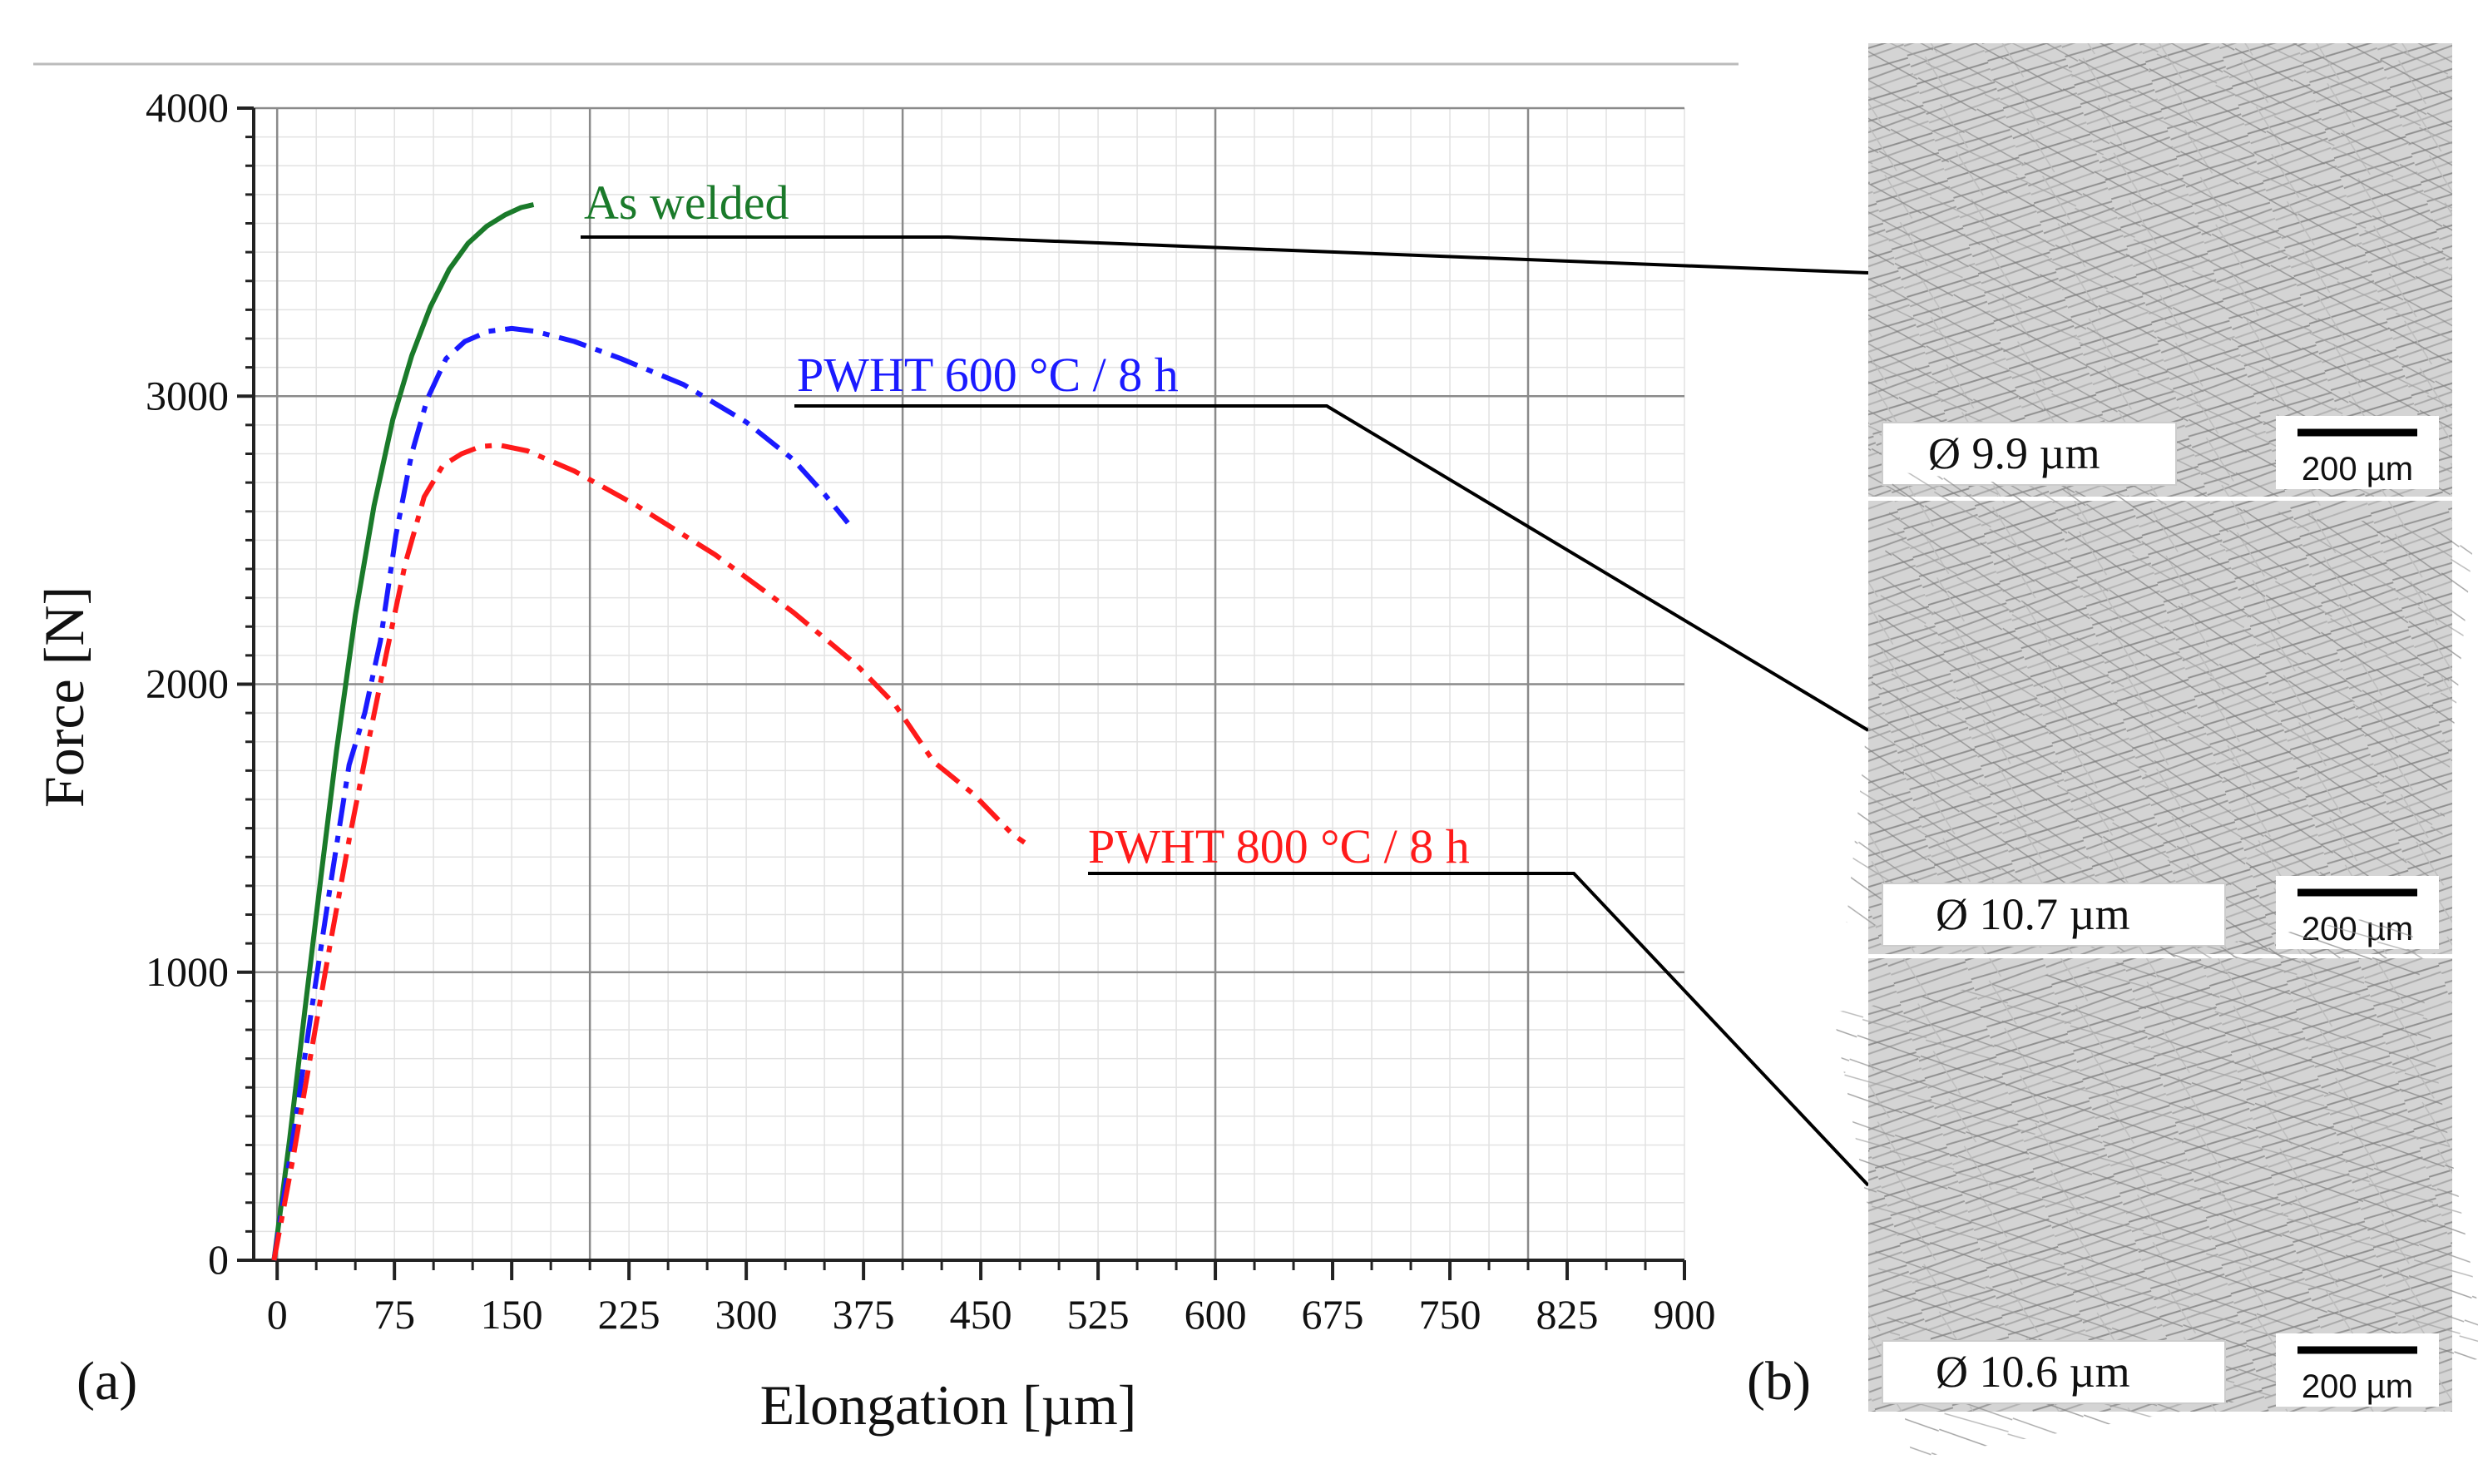 The width and height of the screenshot is (2478, 1484). I want to click on y-axis-title: Force [N], so click(64, 697).